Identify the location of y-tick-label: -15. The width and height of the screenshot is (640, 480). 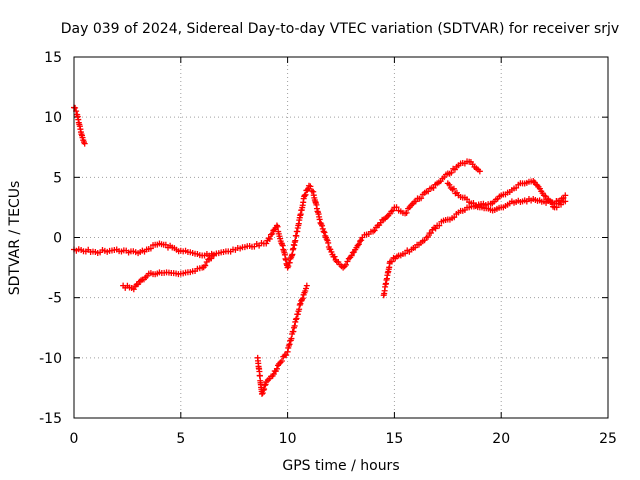
(50, 419).